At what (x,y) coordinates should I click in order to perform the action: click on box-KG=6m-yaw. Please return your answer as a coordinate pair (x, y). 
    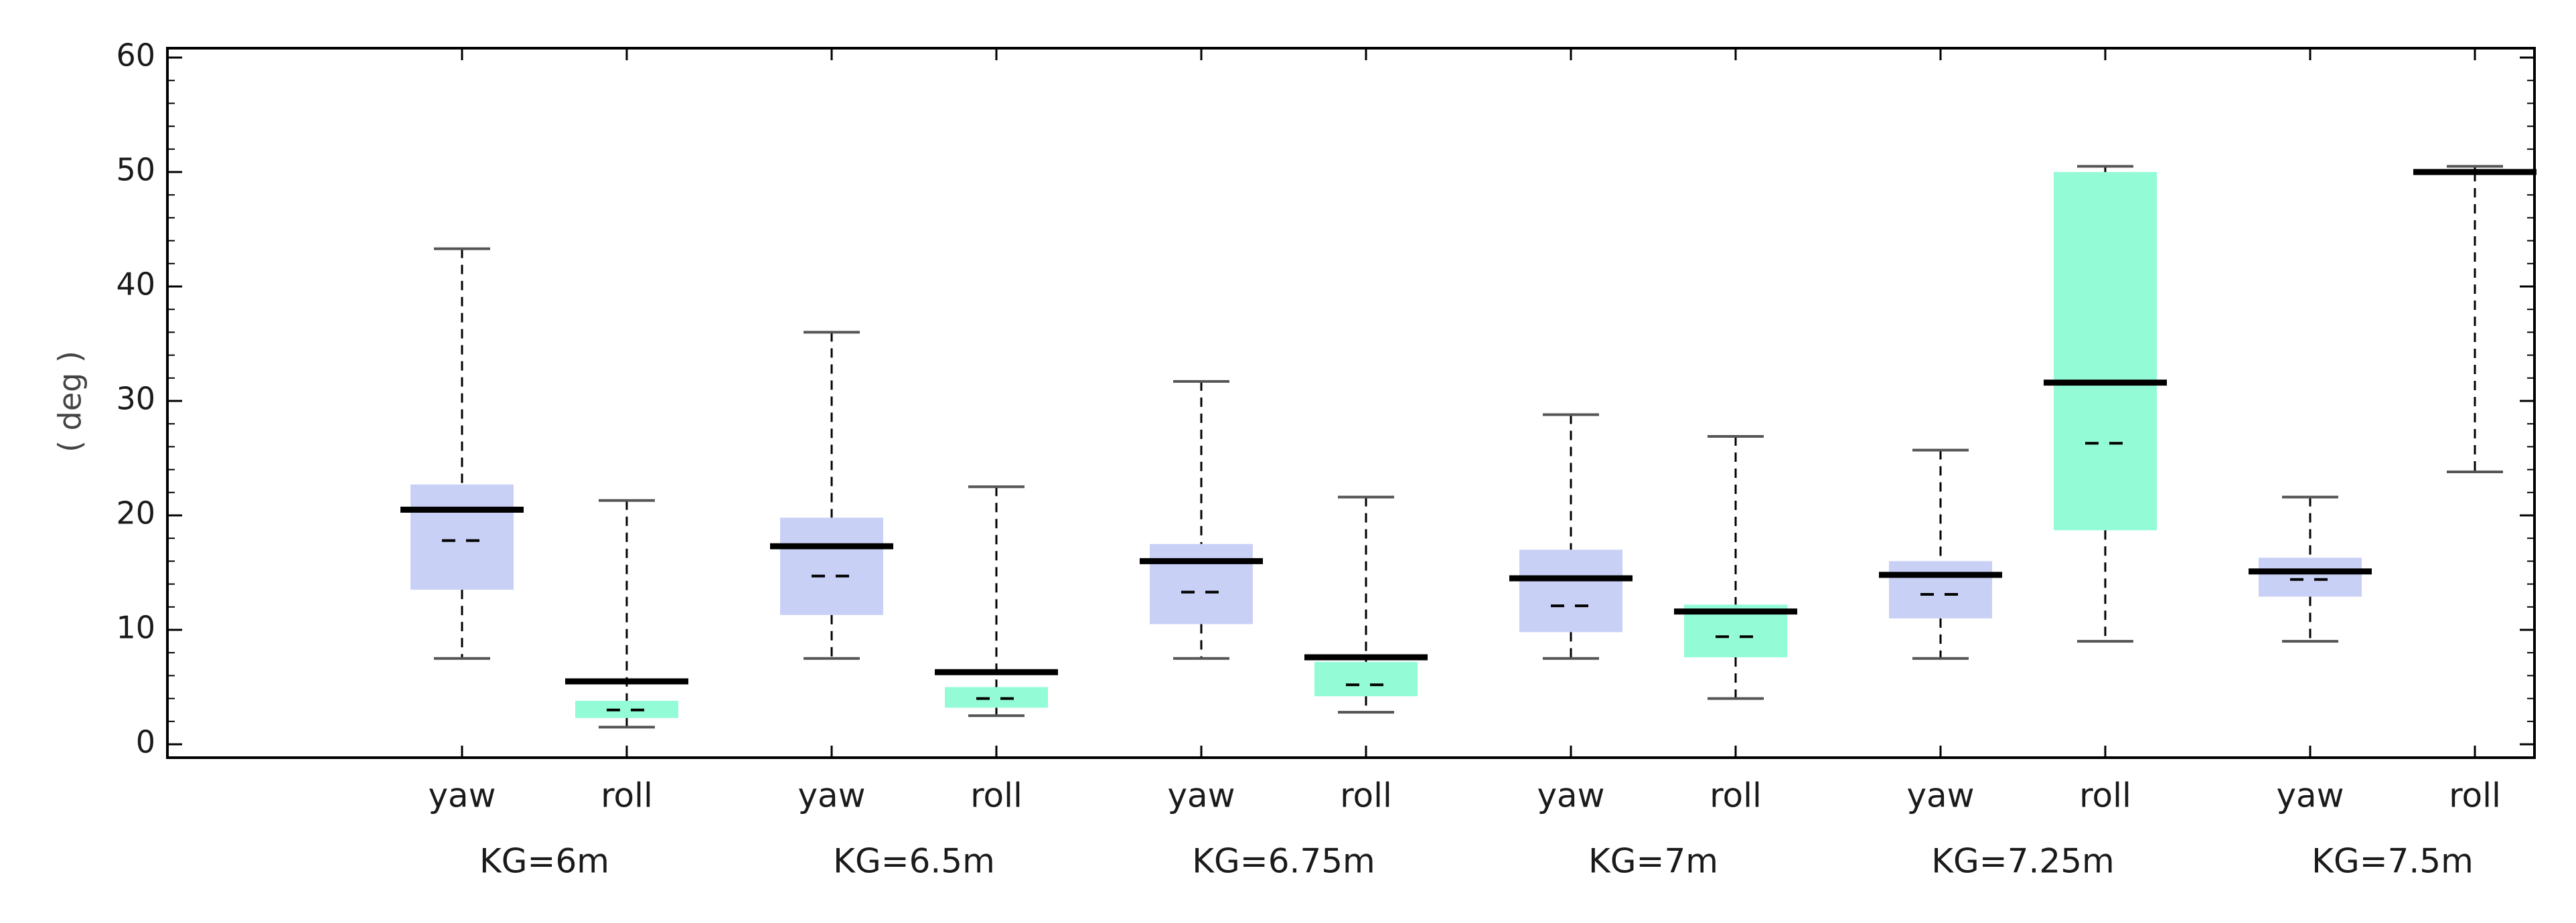
    Looking at the image, I should click on (462, 403).